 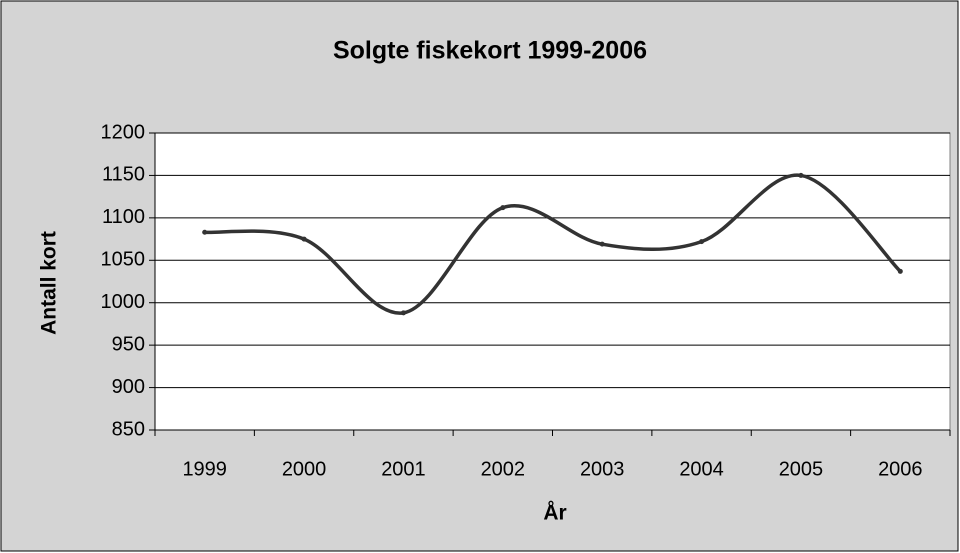 I want to click on y-tick-label: 900, so click(x=128, y=387).